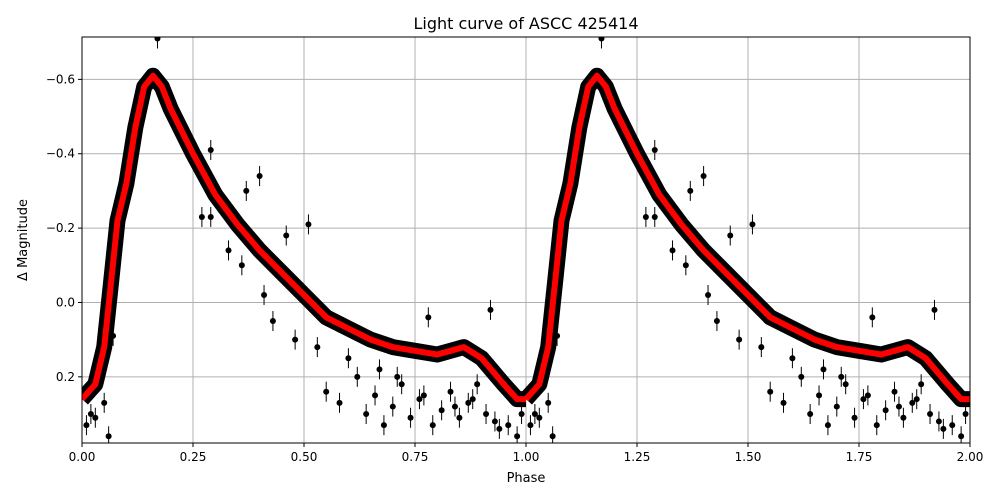 The height and width of the screenshot is (504, 1000). I want to click on x-tick-label: 0.75, so click(415, 457).